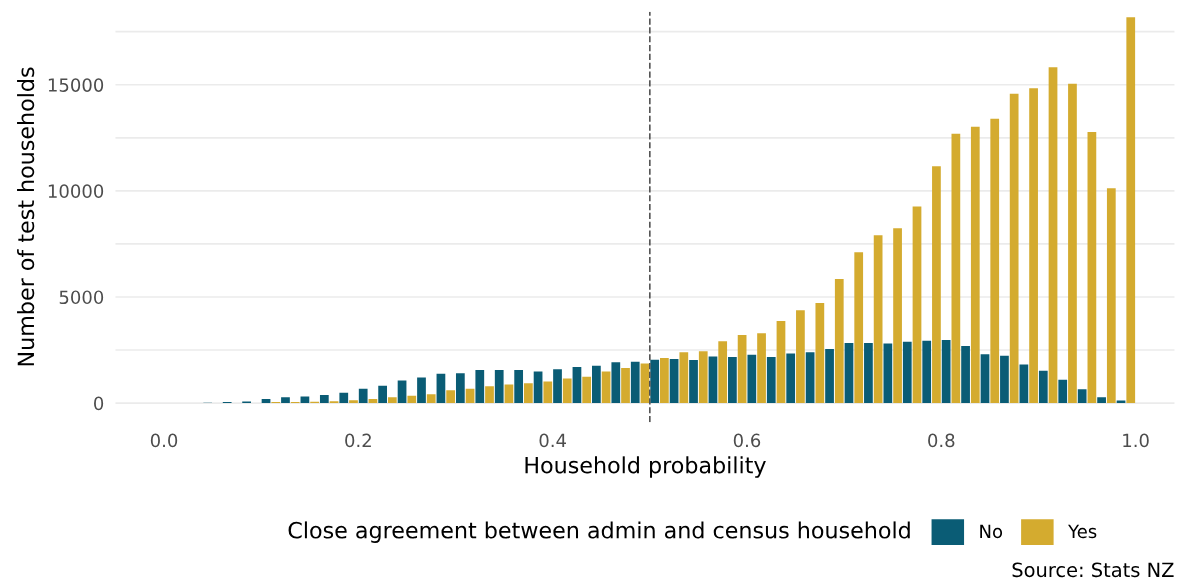 The image size is (1178, 588). What do you see at coordinates (1082, 531) in the screenshot?
I see `legend-label: Yes` at bounding box center [1082, 531].